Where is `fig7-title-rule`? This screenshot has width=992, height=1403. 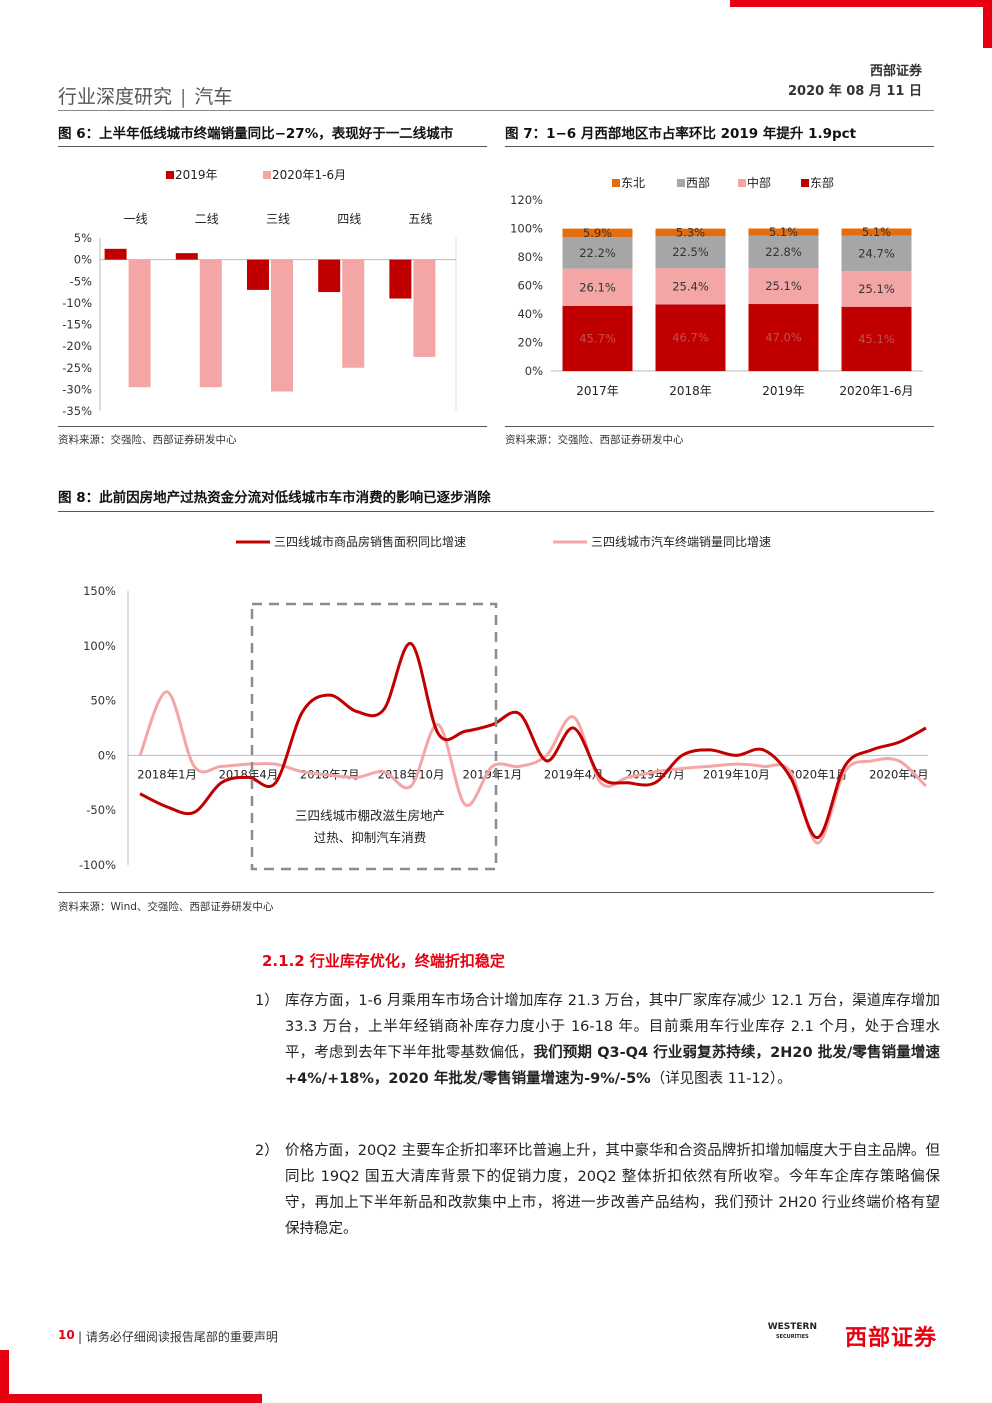
fig7-title-rule is located at coordinates (719, 146).